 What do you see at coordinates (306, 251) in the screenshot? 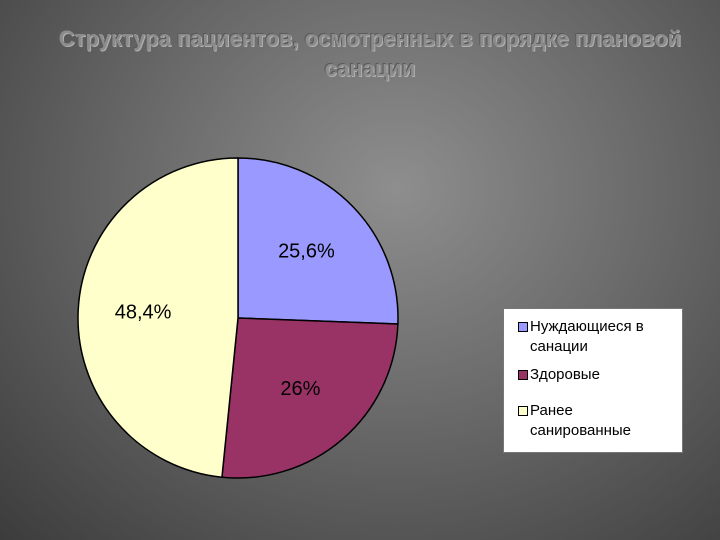
I see `data-label: 25,6%` at bounding box center [306, 251].